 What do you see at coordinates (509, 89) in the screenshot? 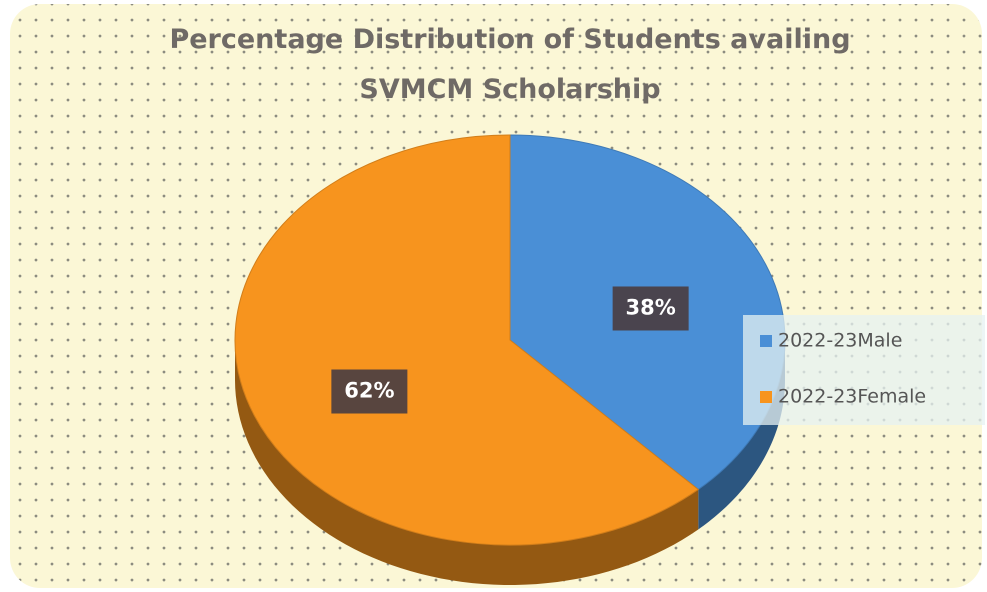
I see `chart-title: SVMCM Scholarship` at bounding box center [509, 89].